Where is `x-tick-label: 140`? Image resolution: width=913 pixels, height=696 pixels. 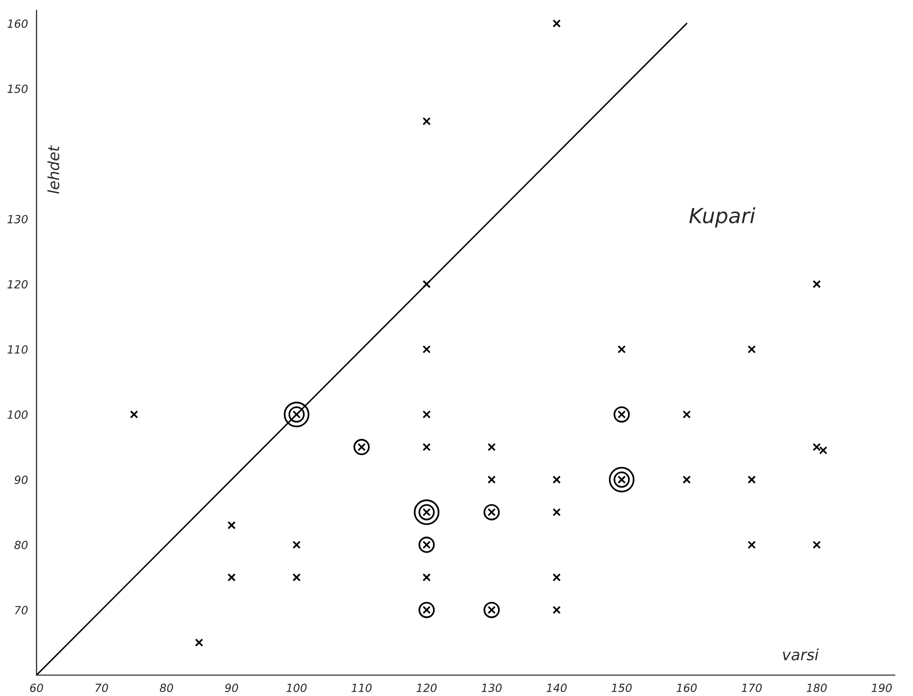 x-tick-label: 140 is located at coordinates (556, 688).